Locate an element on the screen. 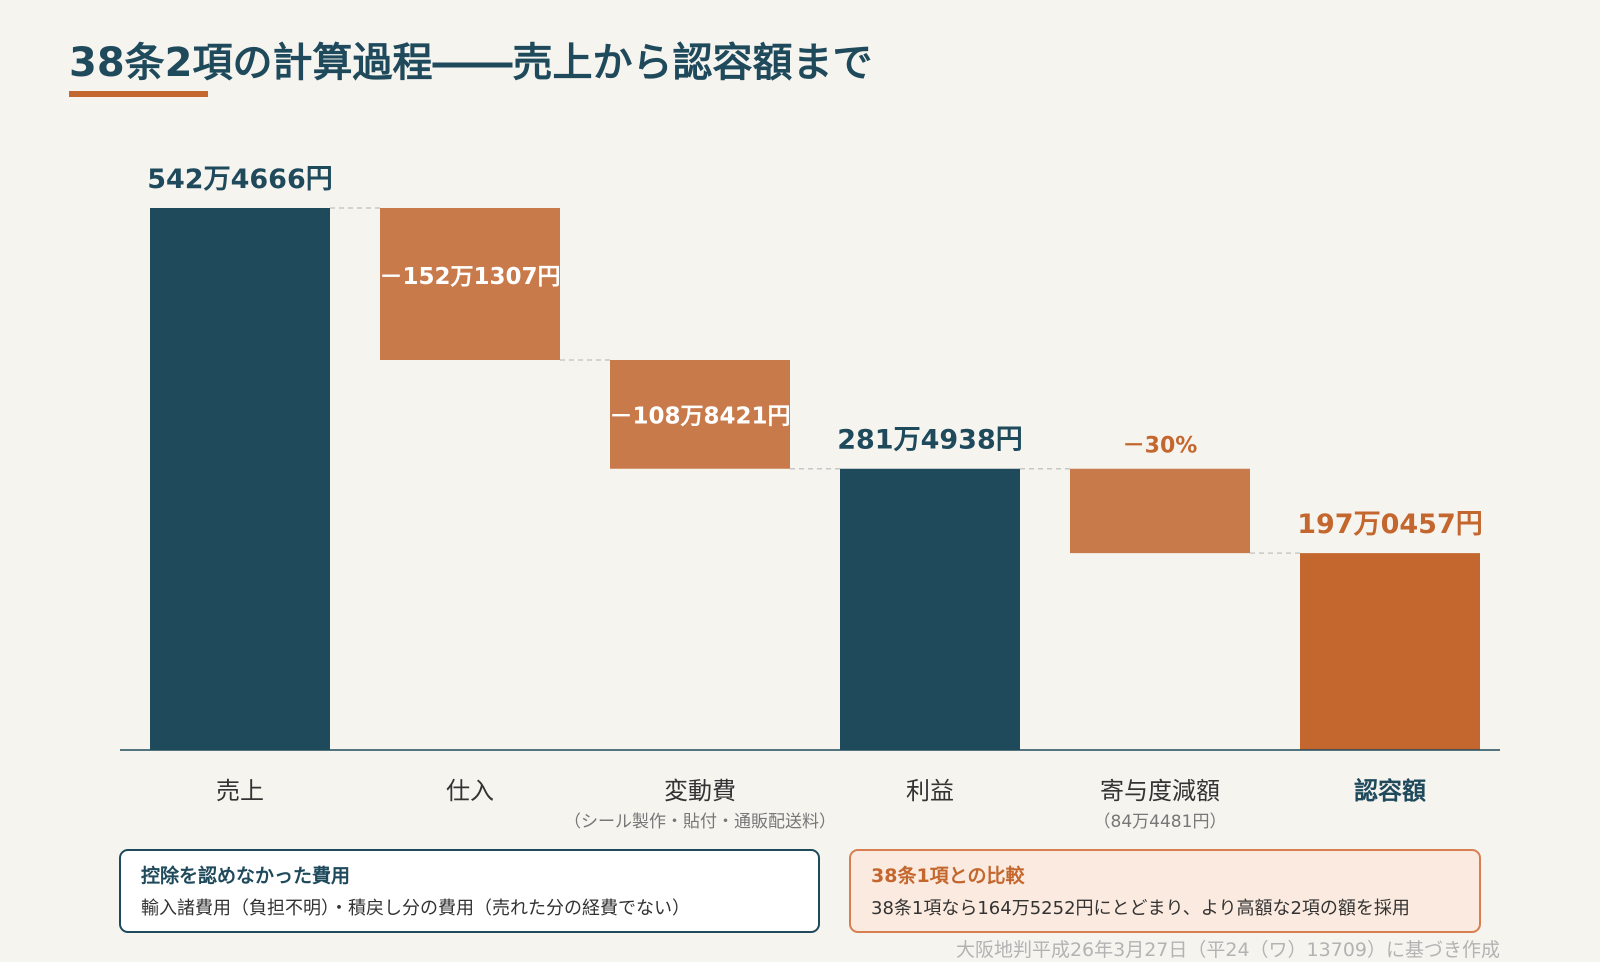 This screenshot has height=962, width=1600. category-label: 利益 is located at coordinates (930, 791).